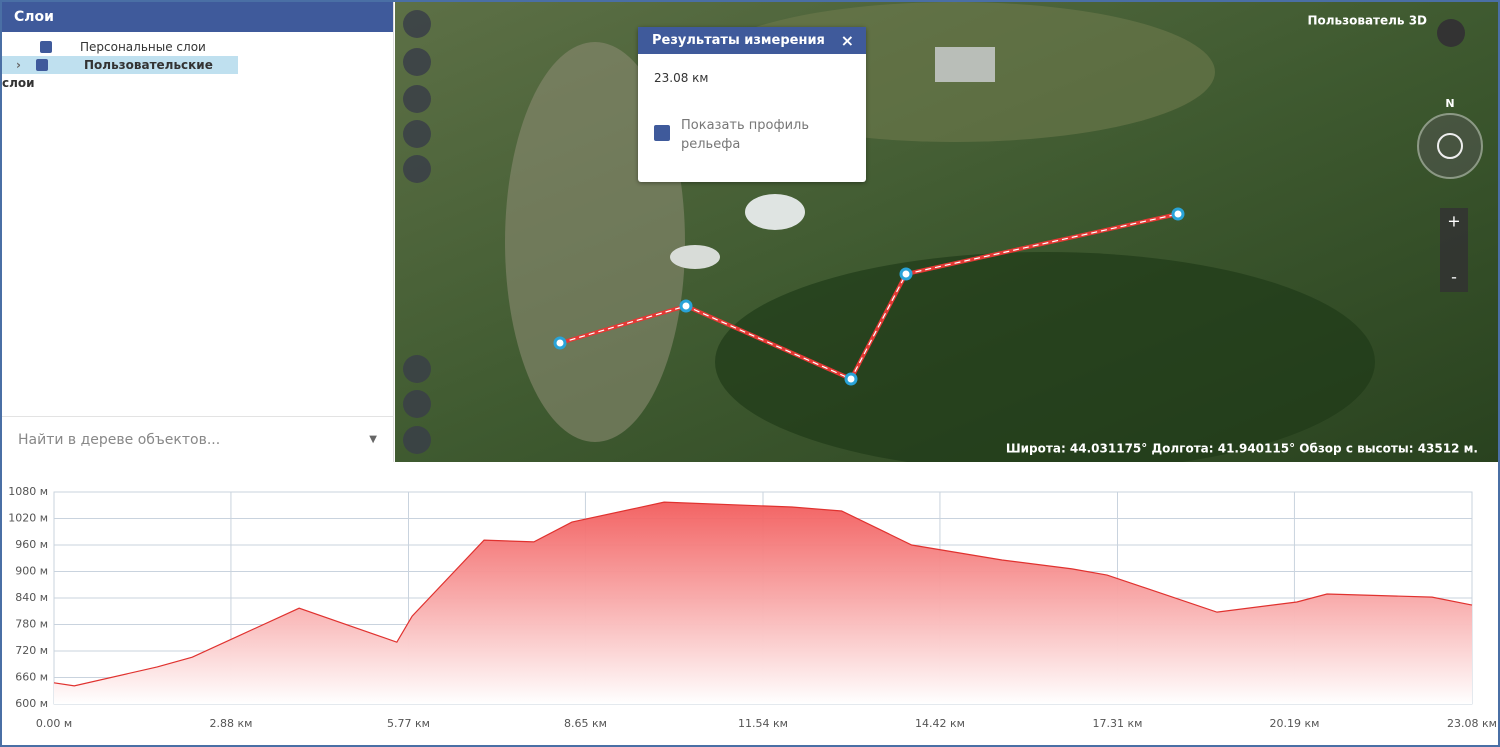  What do you see at coordinates (1454, 277) in the screenshot?
I see `zoom-out: -` at bounding box center [1454, 277].